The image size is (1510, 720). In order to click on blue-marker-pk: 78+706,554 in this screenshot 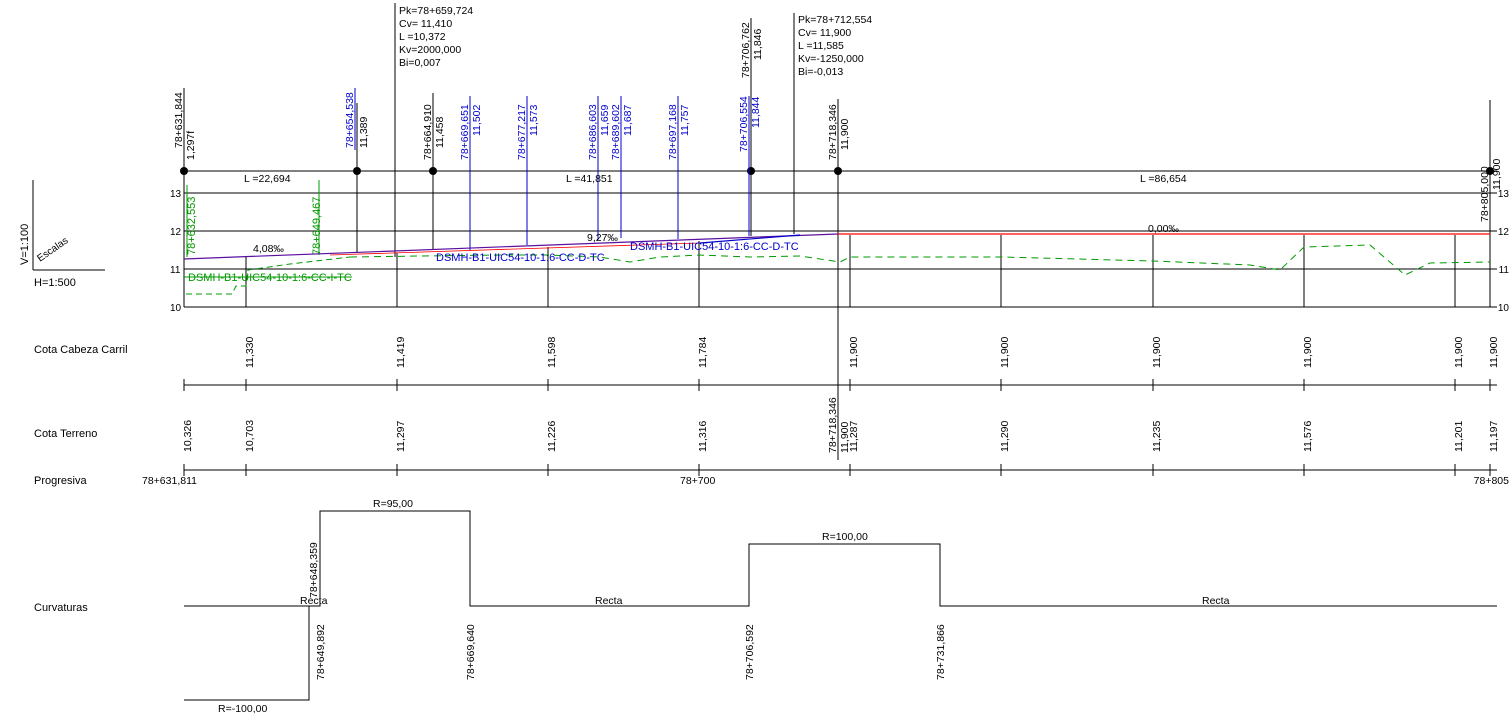, I will do `click(744, 124)`.